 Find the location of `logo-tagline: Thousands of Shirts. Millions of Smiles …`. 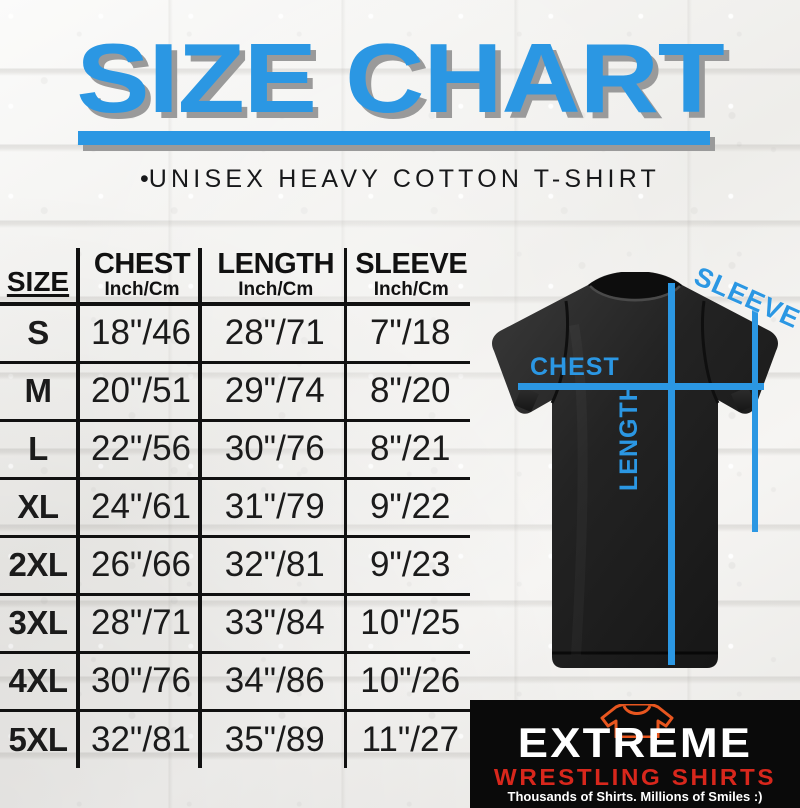

logo-tagline: Thousands of Shirts. Millions of Smiles … is located at coordinates (635, 796).